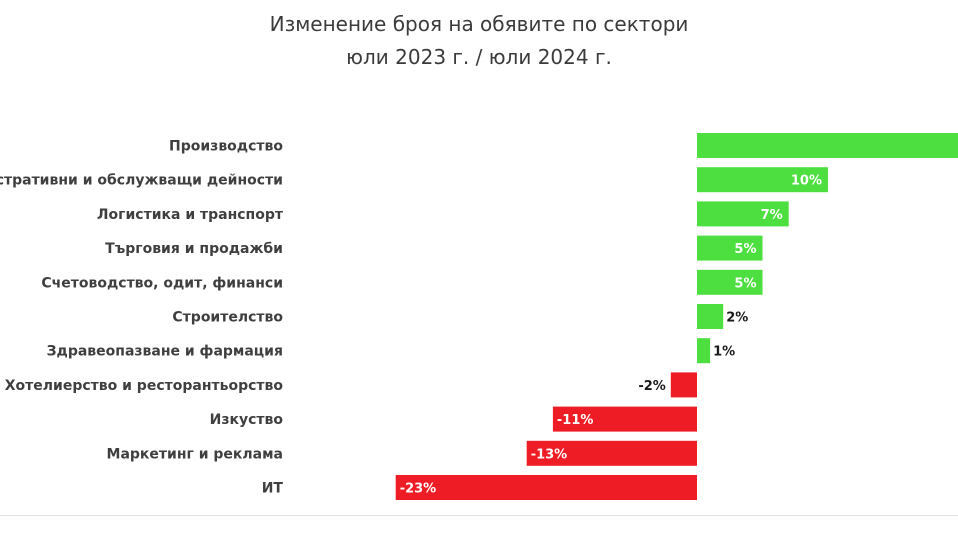  Describe the element at coordinates (549, 454) in the screenshot. I see `value-label-10: -13%` at that location.